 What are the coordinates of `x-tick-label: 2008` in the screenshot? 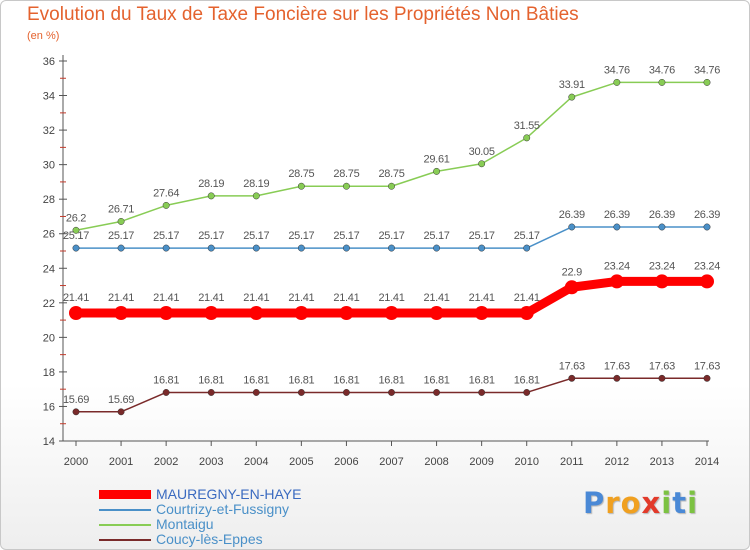 It's located at (436, 462).